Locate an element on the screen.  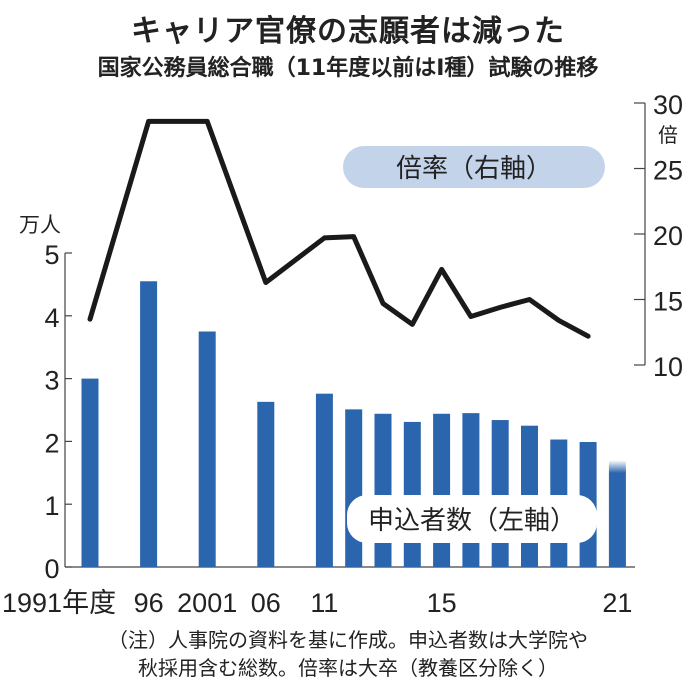
right-axis-unit: 倍 is located at coordinates (668, 135).